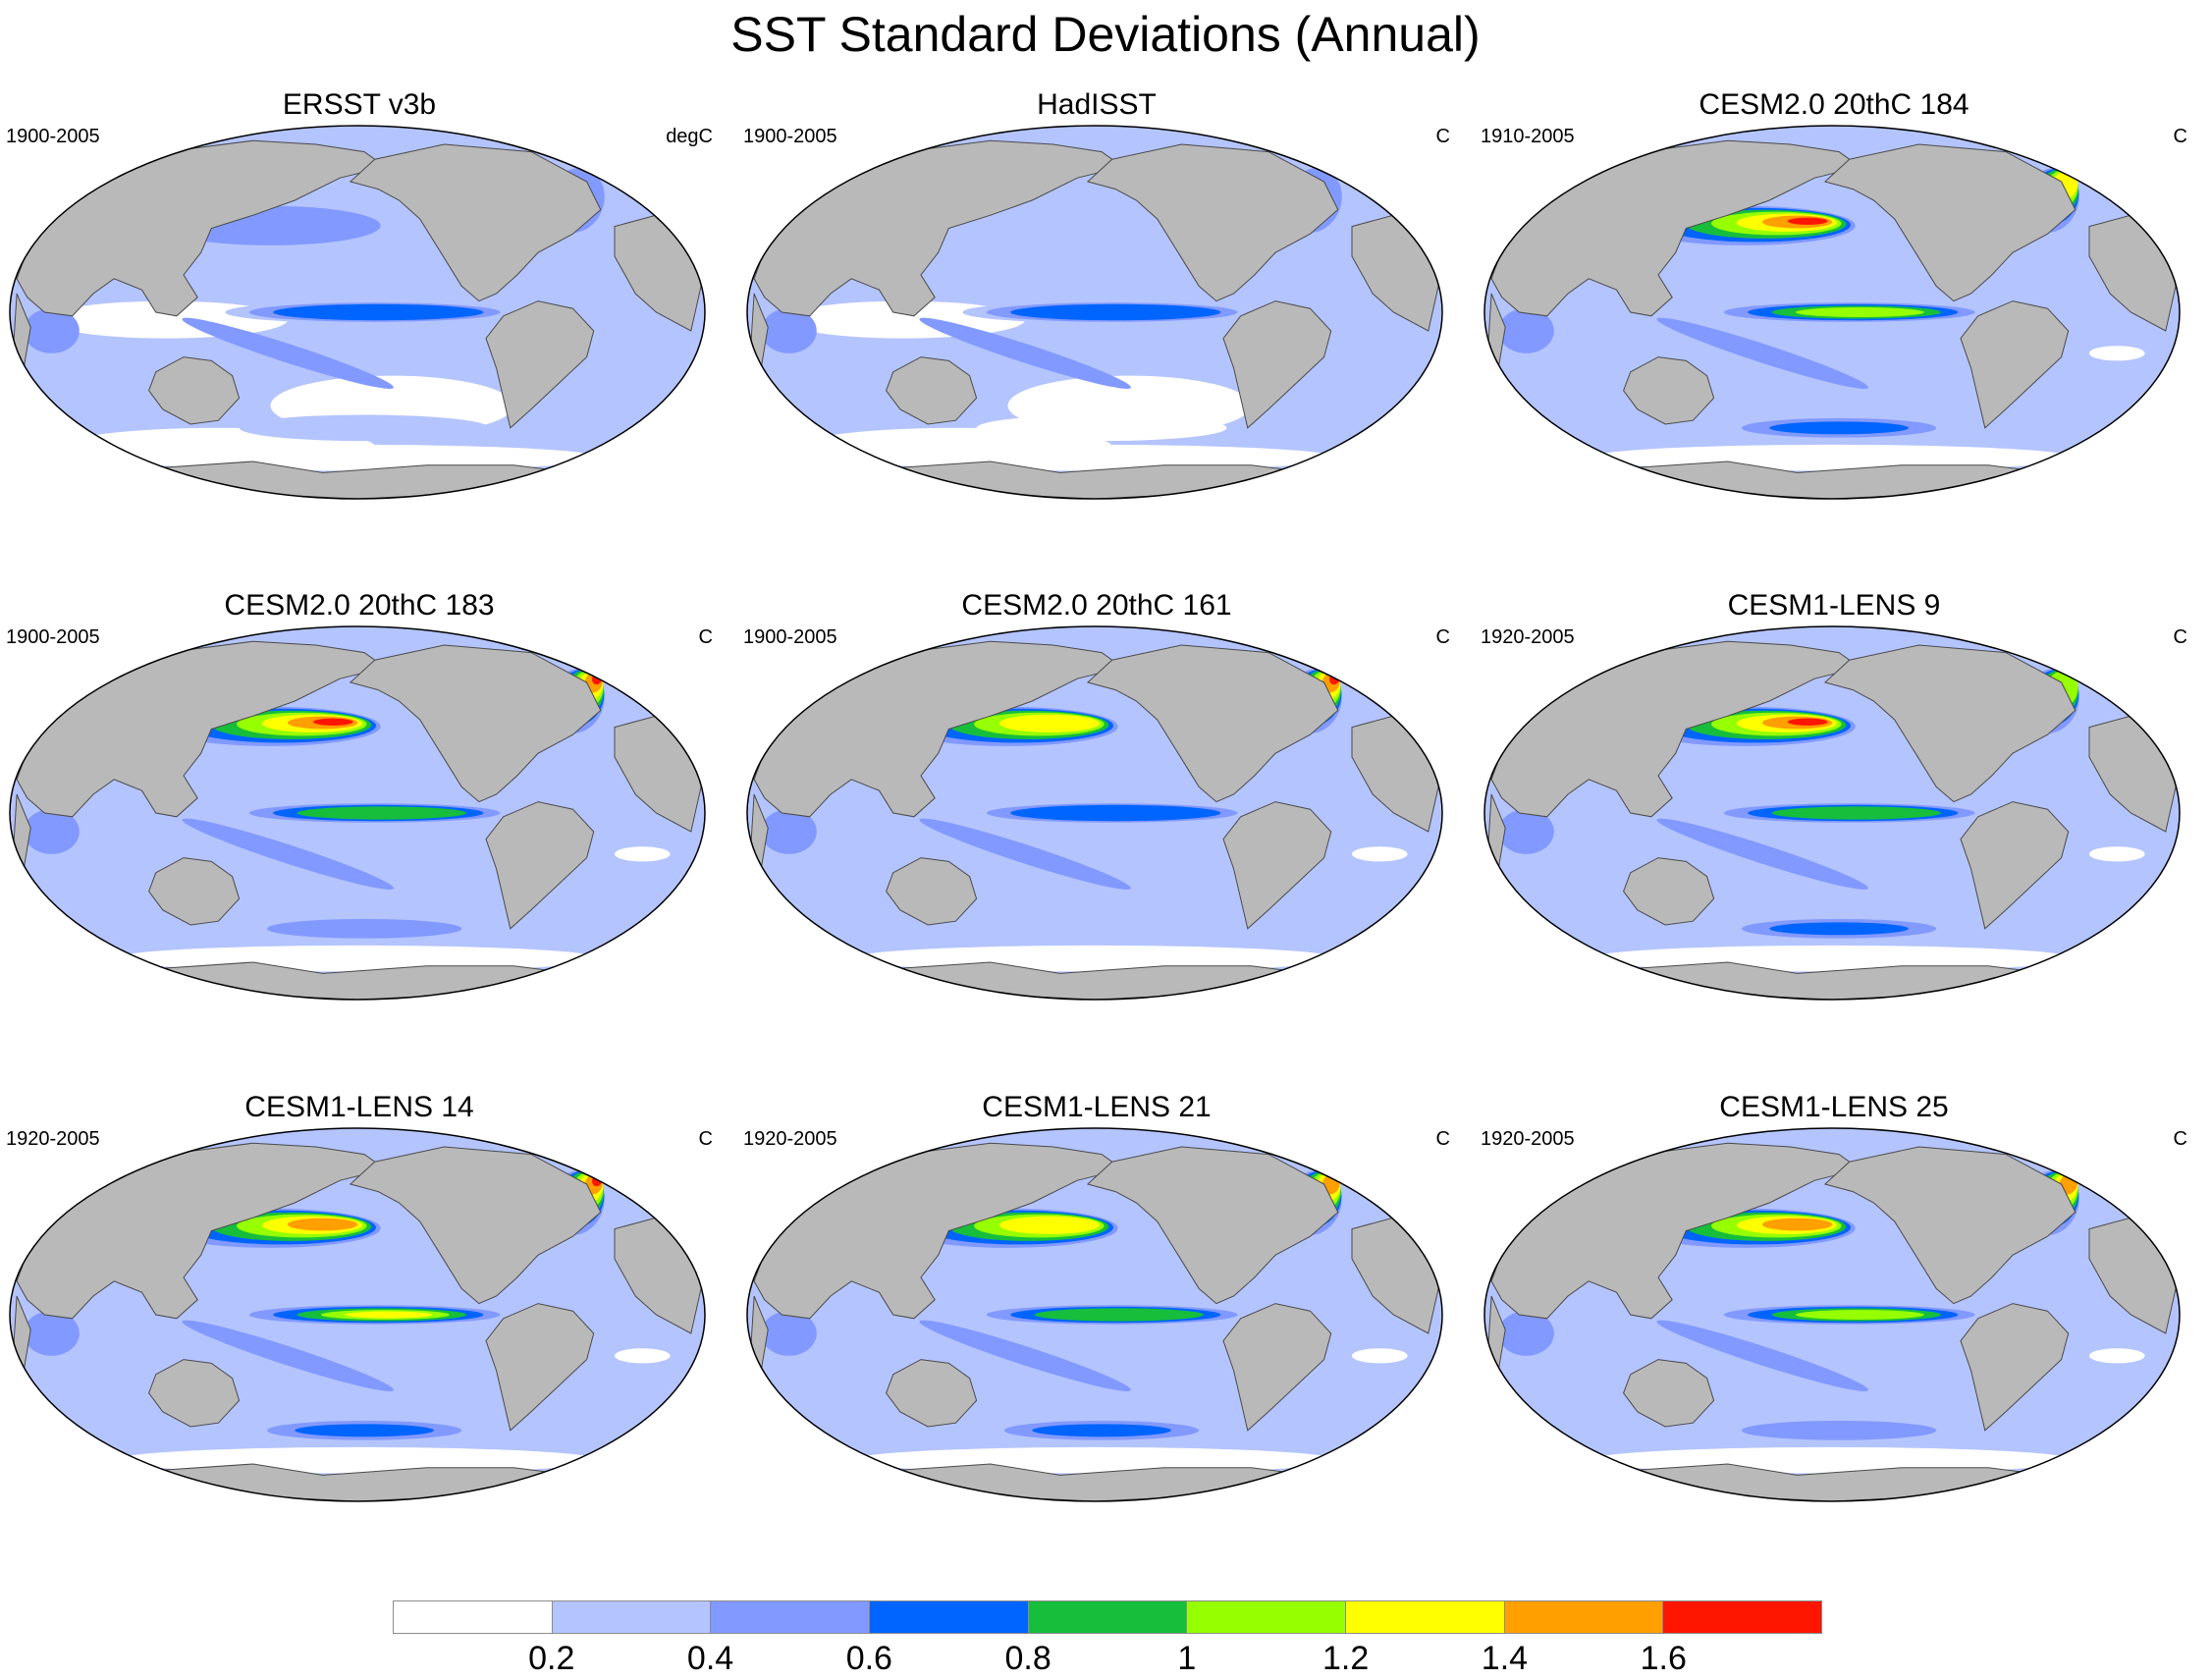  What do you see at coordinates (1505, 1658) in the screenshot?
I see `colorbar-label: 1.4` at bounding box center [1505, 1658].